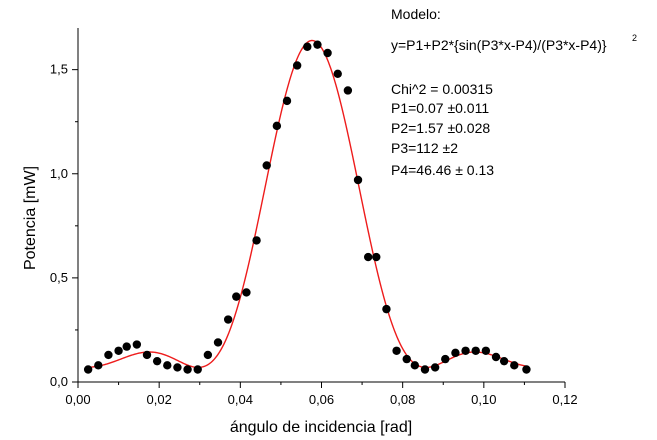  What do you see at coordinates (440, 128) in the screenshot?
I see `param-p2: P2=1.57 ±0.028` at bounding box center [440, 128].